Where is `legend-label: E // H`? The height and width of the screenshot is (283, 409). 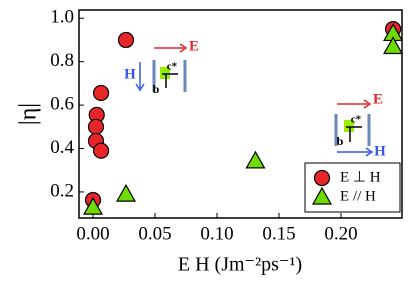 legend-label: E // H is located at coordinates (358, 196).